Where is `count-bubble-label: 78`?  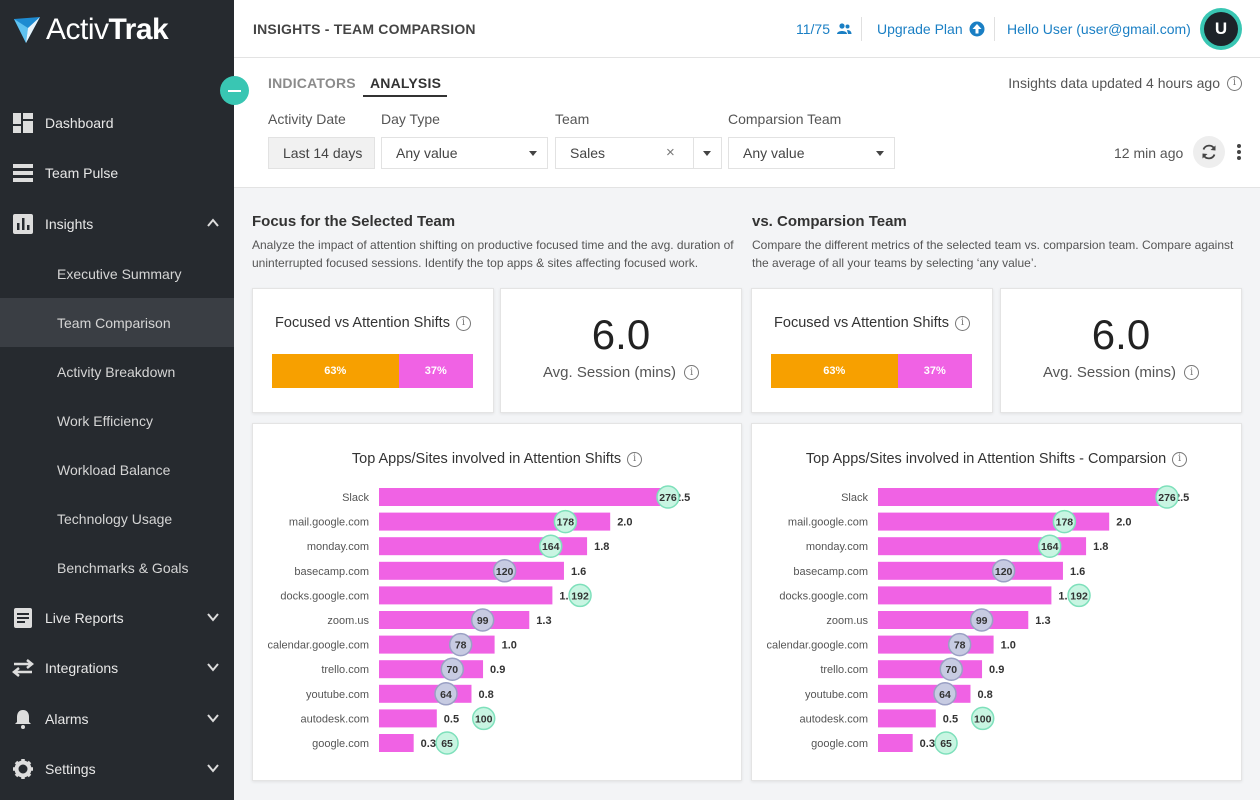 count-bubble-label: 78 is located at coordinates (461, 646).